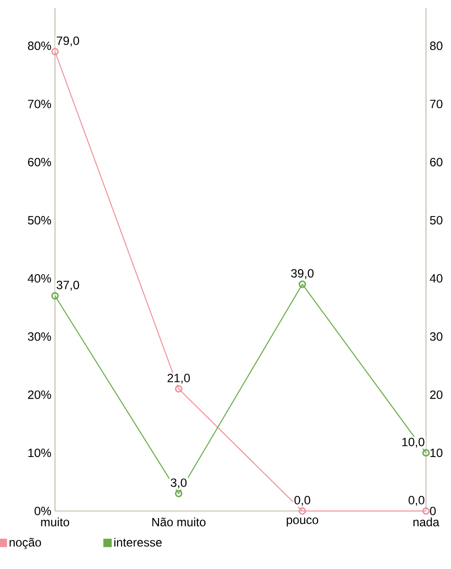 This screenshot has height=569, width=451. What do you see at coordinates (436, 220) in the screenshot?
I see `y2-tick-label: 50` at bounding box center [436, 220].